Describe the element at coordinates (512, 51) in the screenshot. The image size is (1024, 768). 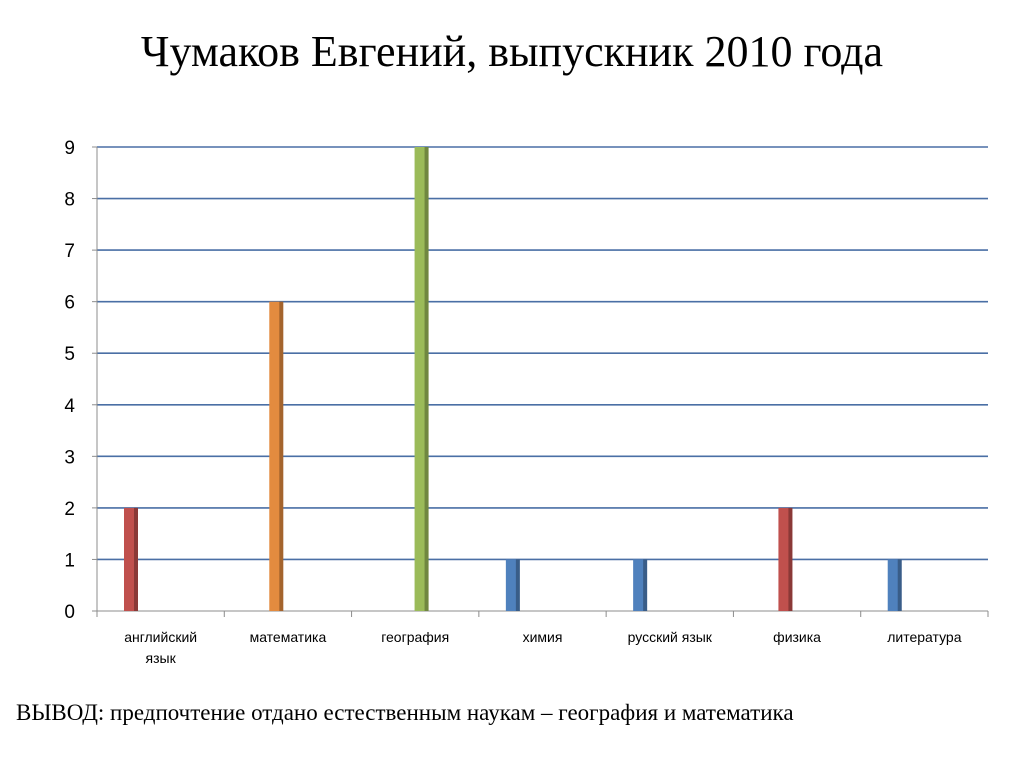
I see `chart-title: Чумаков Евгений, выпускник 2010 года` at that location.